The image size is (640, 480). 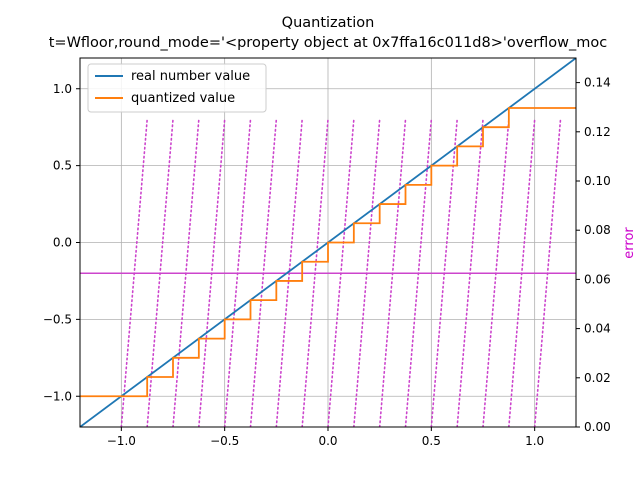 What do you see at coordinates (62, 243) in the screenshot?
I see `y-tick-label: 0.0` at bounding box center [62, 243].